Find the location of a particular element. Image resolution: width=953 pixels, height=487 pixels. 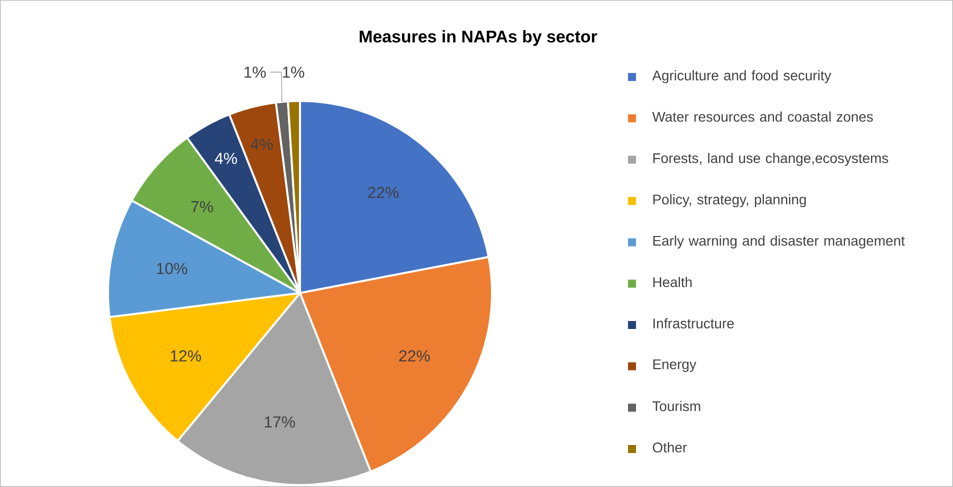

chart-title: Measures in NAPAs by sector is located at coordinates (479, 38).